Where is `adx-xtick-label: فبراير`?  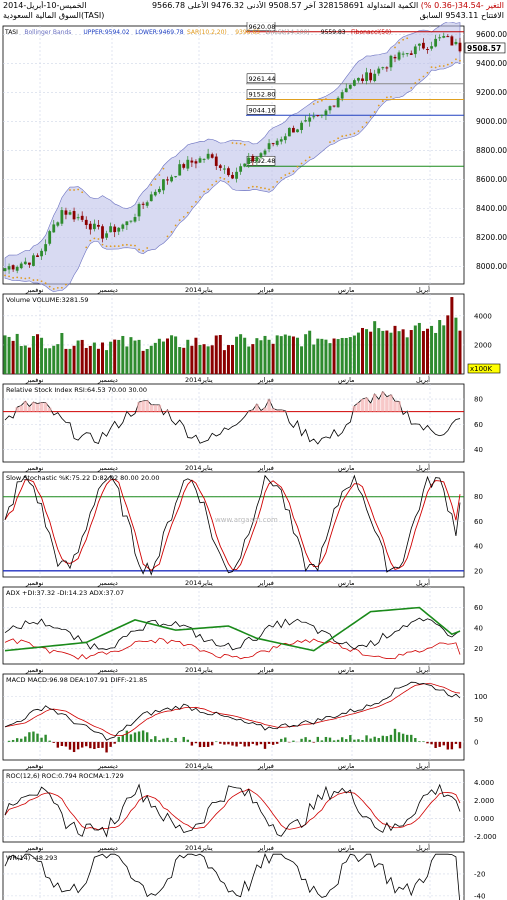 adx-xtick-label: فبراير is located at coordinates (265, 670).